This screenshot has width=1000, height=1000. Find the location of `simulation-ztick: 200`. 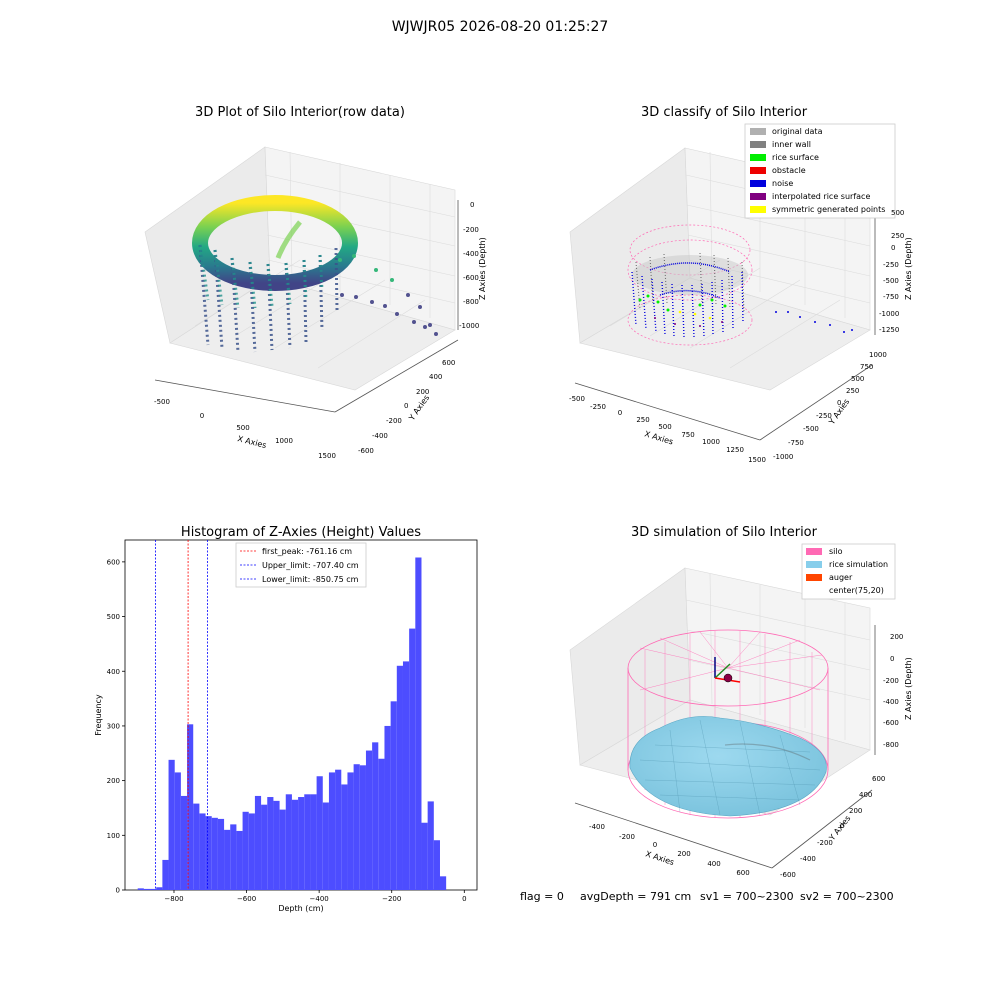

simulation-ztick: 200 is located at coordinates (896, 637).